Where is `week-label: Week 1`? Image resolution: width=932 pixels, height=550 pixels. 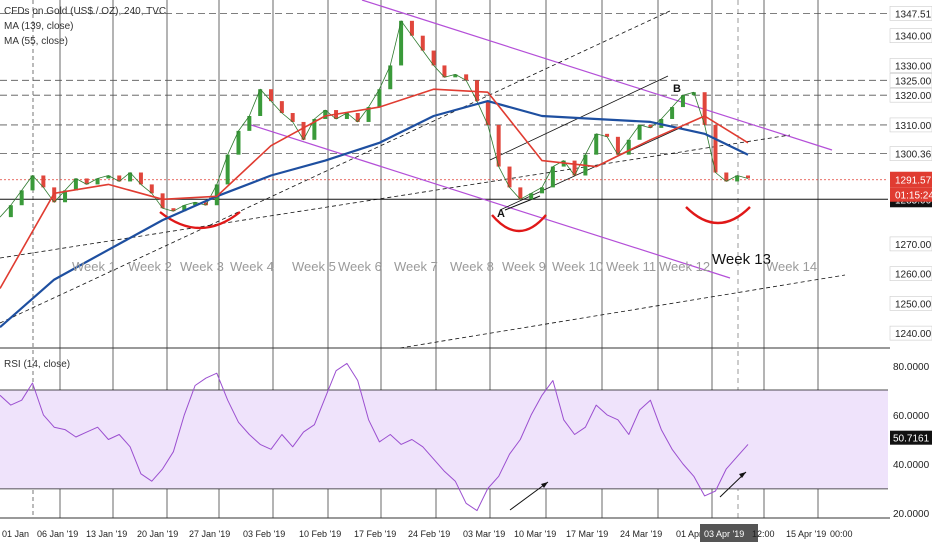 week-label: Week 1 is located at coordinates (94, 266).